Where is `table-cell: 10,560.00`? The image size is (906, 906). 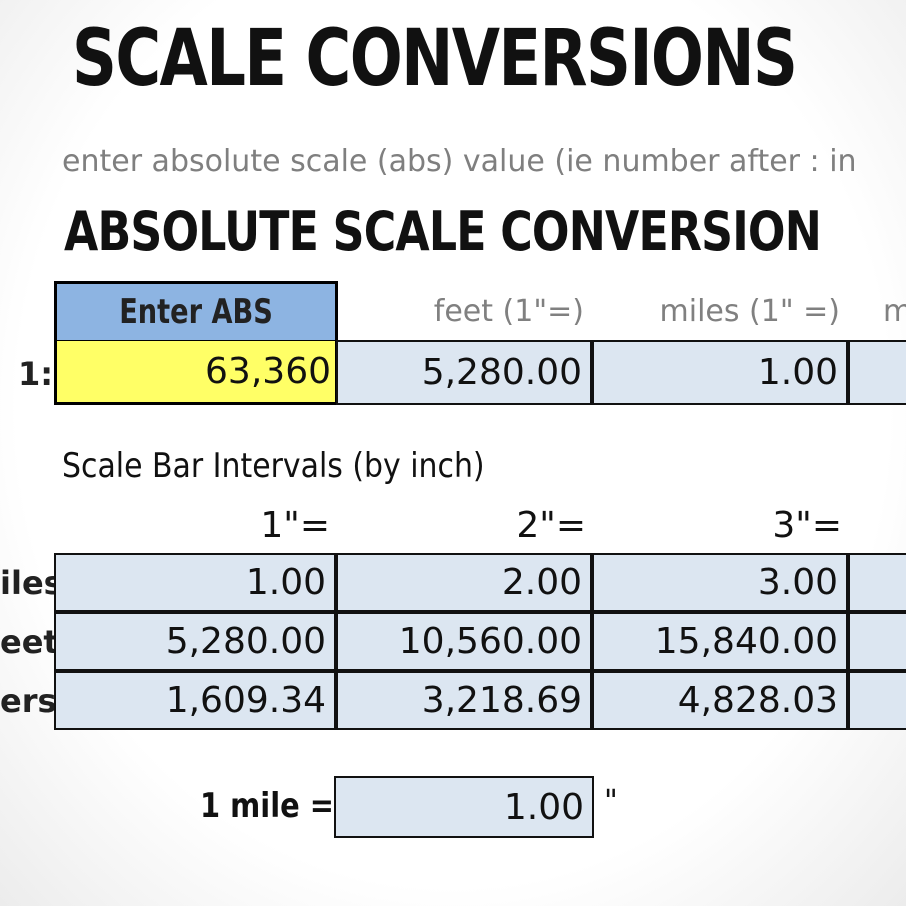 table-cell: 10,560.00 is located at coordinates (464, 641).